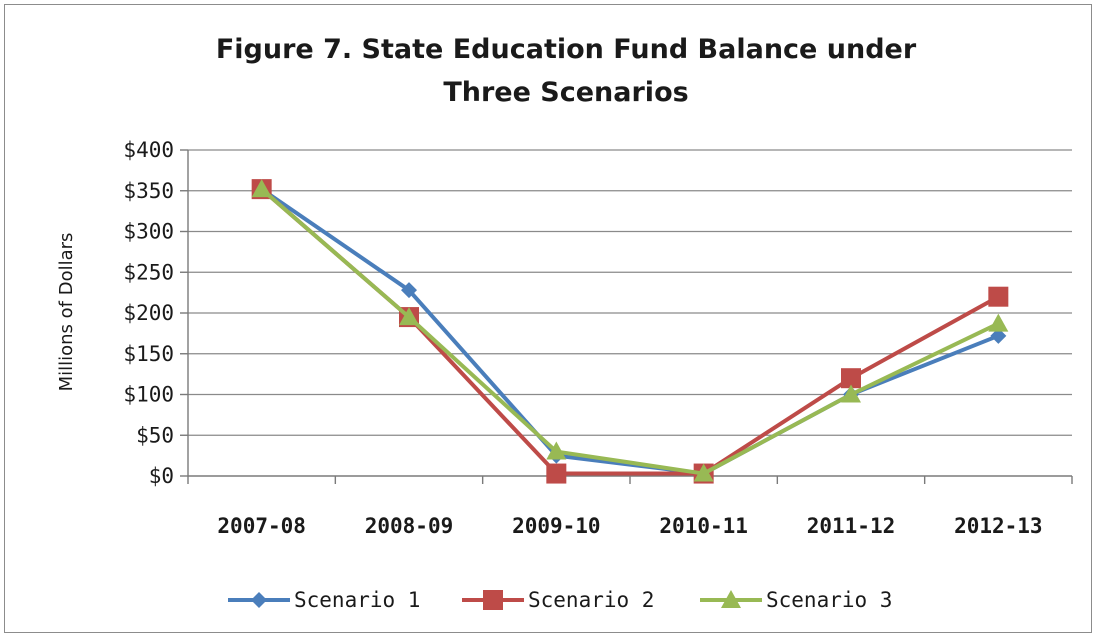  What do you see at coordinates (556, 526) in the screenshot?
I see `x-tick-label: 2009-10` at bounding box center [556, 526].